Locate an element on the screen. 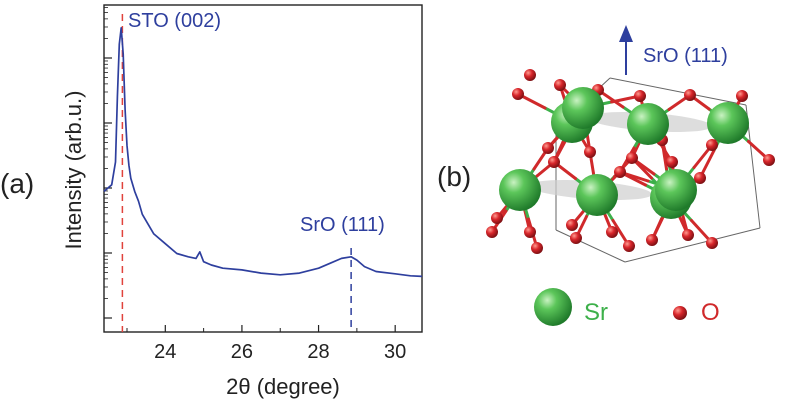 The image size is (800, 401). x-axis-ticks: 24 26 28 30 is located at coordinates (266, 344).